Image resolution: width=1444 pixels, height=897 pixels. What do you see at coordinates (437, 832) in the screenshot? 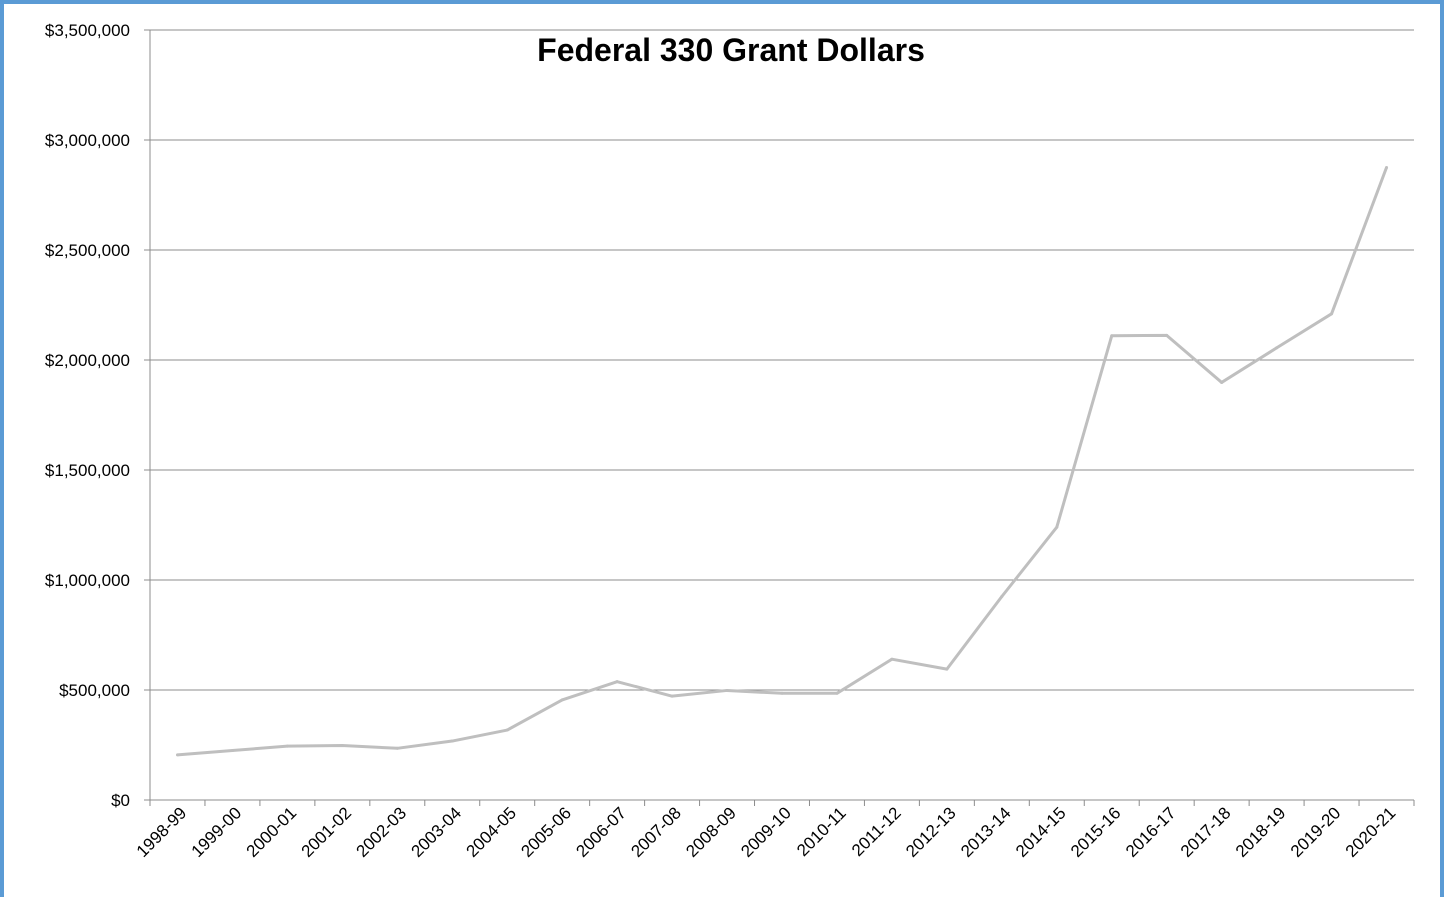
I see `x-tick-label: 2003-04` at bounding box center [437, 832].